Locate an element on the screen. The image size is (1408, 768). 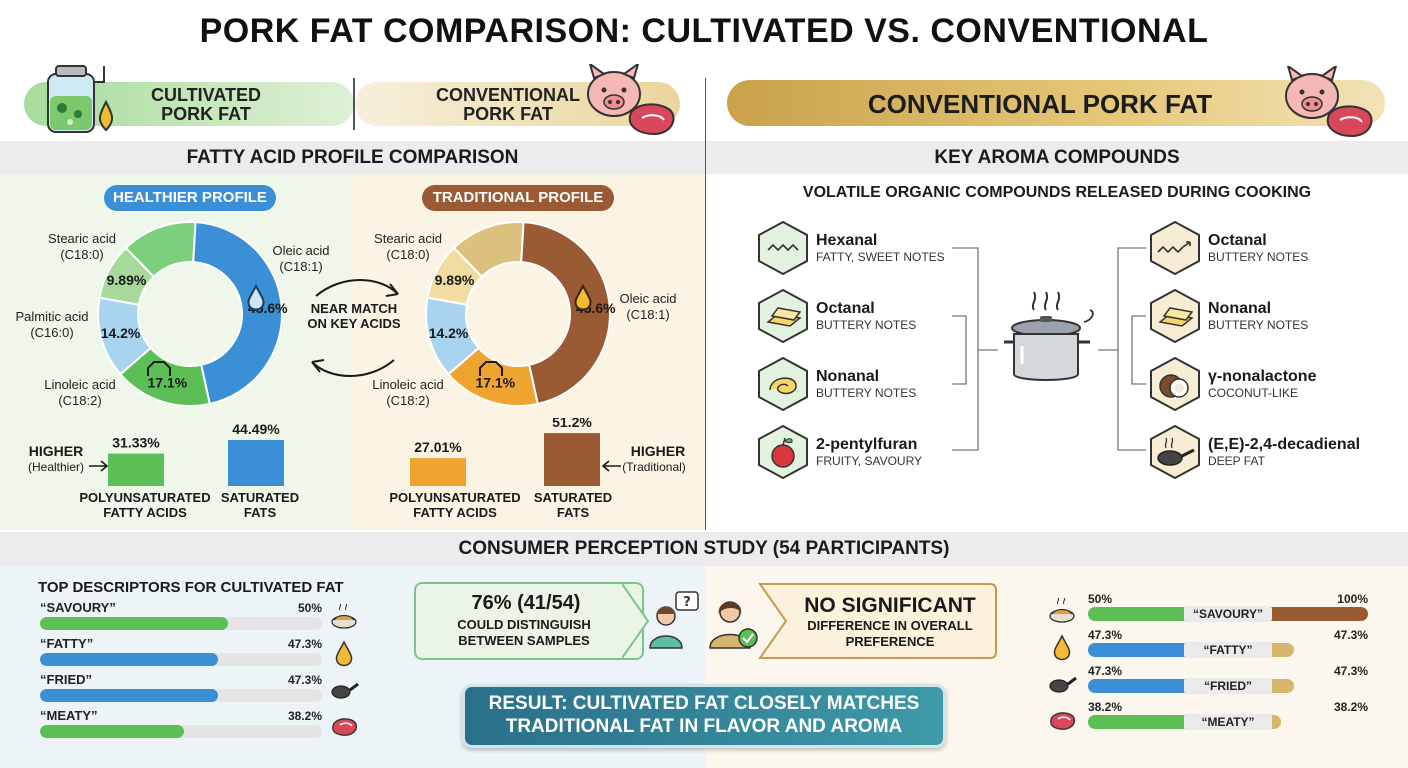
sfa-label-left: SATURATED FATS is located at coordinates (260, 505).